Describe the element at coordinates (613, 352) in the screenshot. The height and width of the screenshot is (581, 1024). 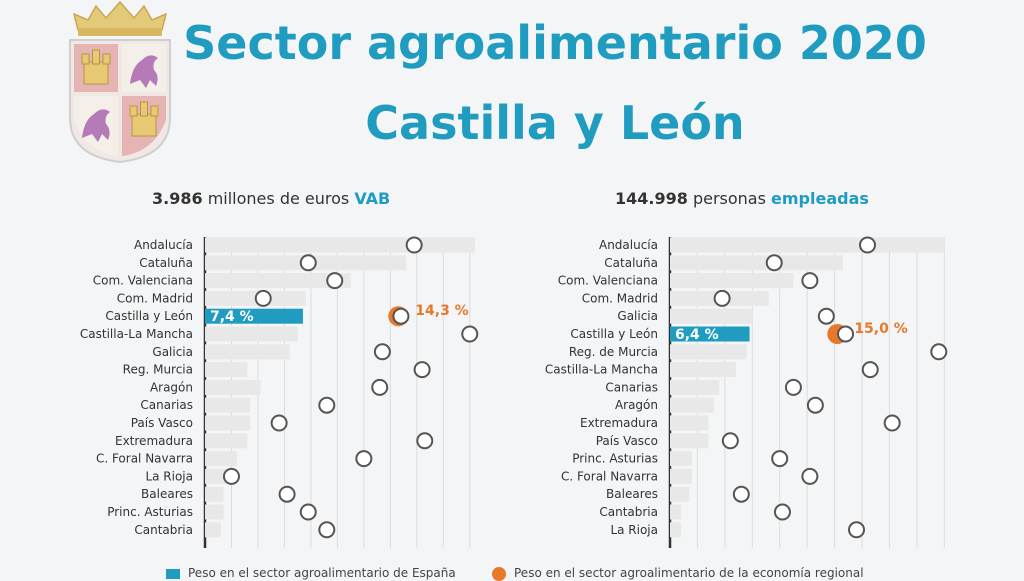
I see `category-label: Reg. de Murcia` at that location.